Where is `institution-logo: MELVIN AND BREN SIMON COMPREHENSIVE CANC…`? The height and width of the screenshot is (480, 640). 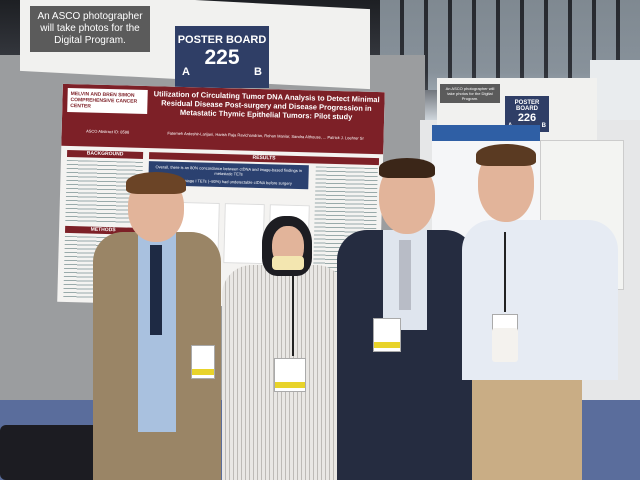
institution-logo: MELVIN AND BREN SIMON COMPREHENSIVE CANC… is located at coordinates (107, 101).